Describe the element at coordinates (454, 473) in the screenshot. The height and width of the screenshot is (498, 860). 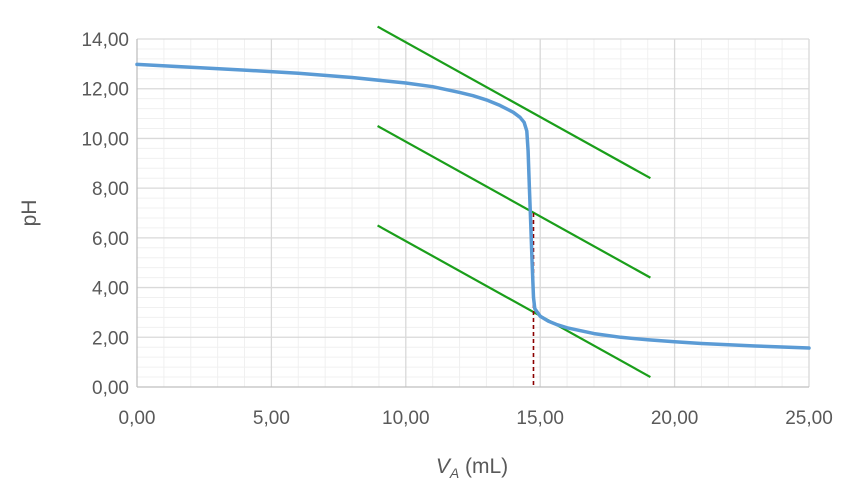
I see `x-axis-title-subscript: A` at that location.